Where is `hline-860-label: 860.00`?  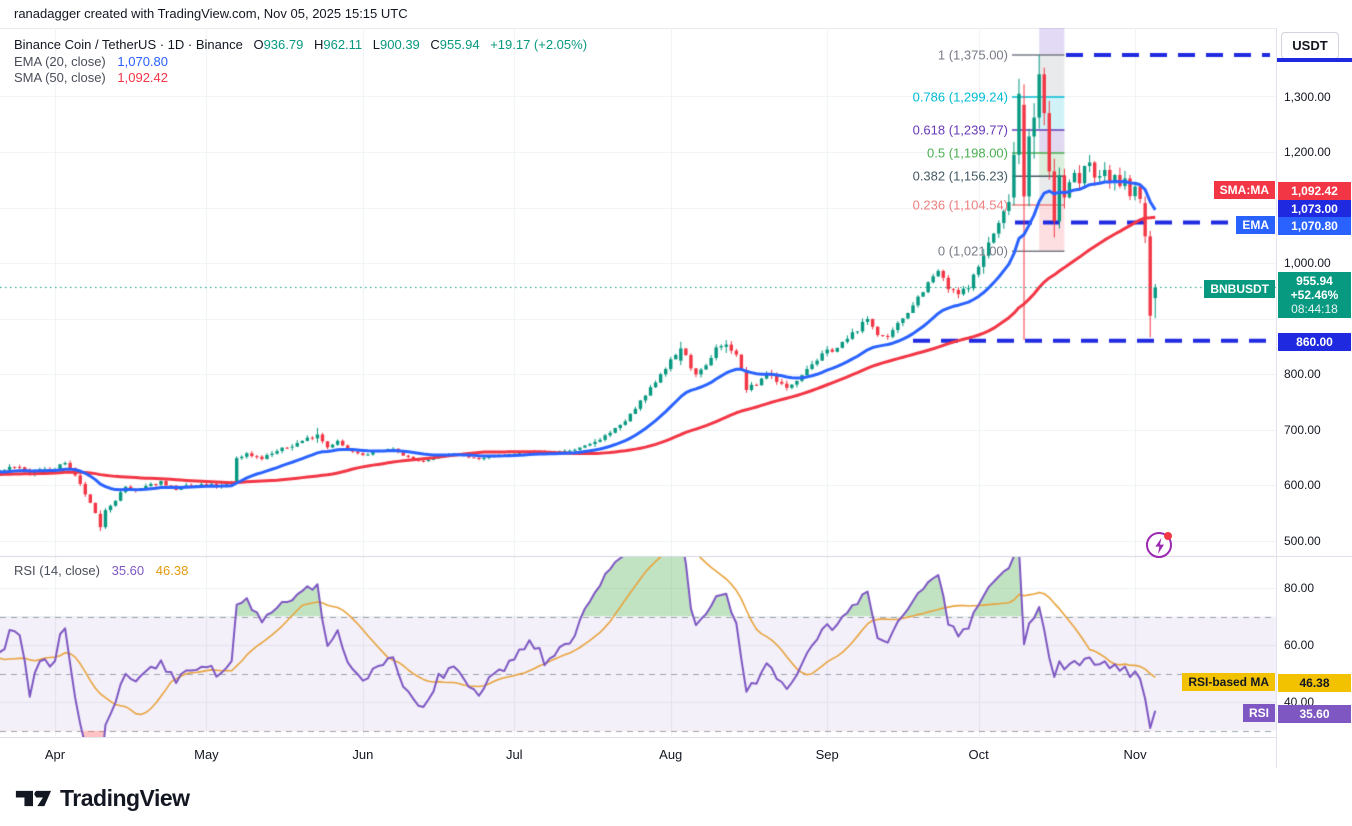
hline-860-label: 860.00 is located at coordinates (1314, 342).